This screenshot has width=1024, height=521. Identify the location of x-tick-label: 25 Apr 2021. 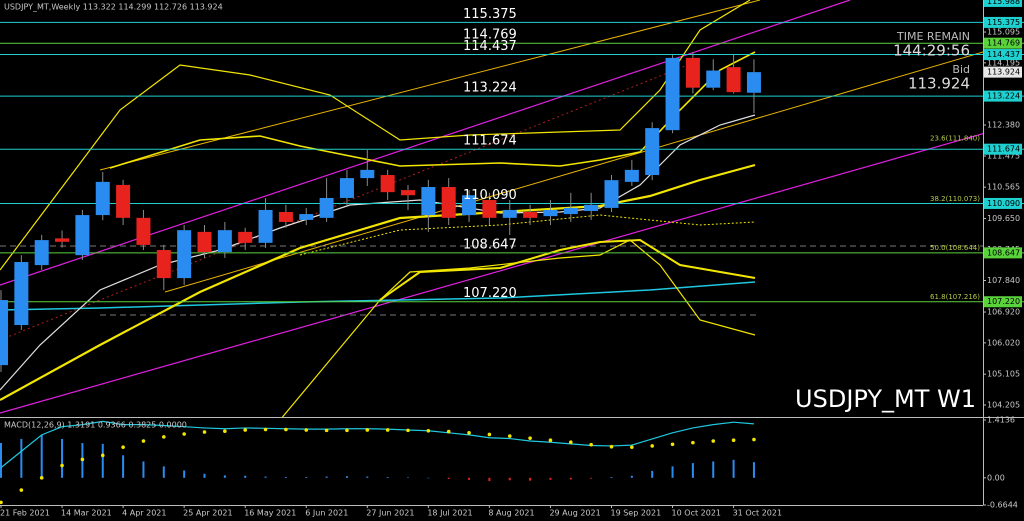
(207, 513).